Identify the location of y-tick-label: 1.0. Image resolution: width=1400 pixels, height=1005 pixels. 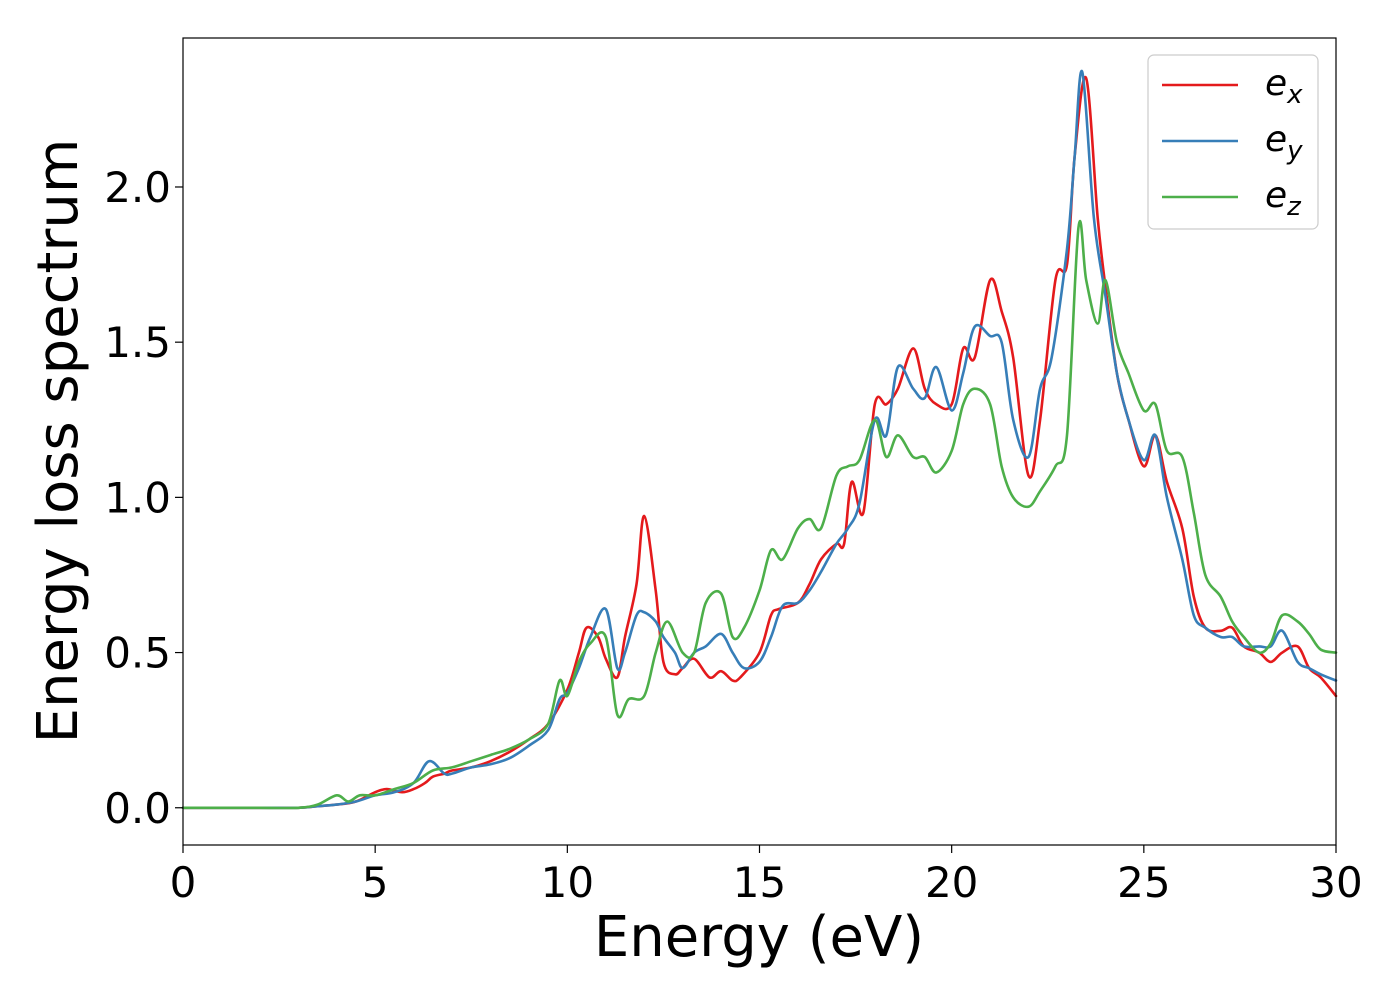
(137, 497).